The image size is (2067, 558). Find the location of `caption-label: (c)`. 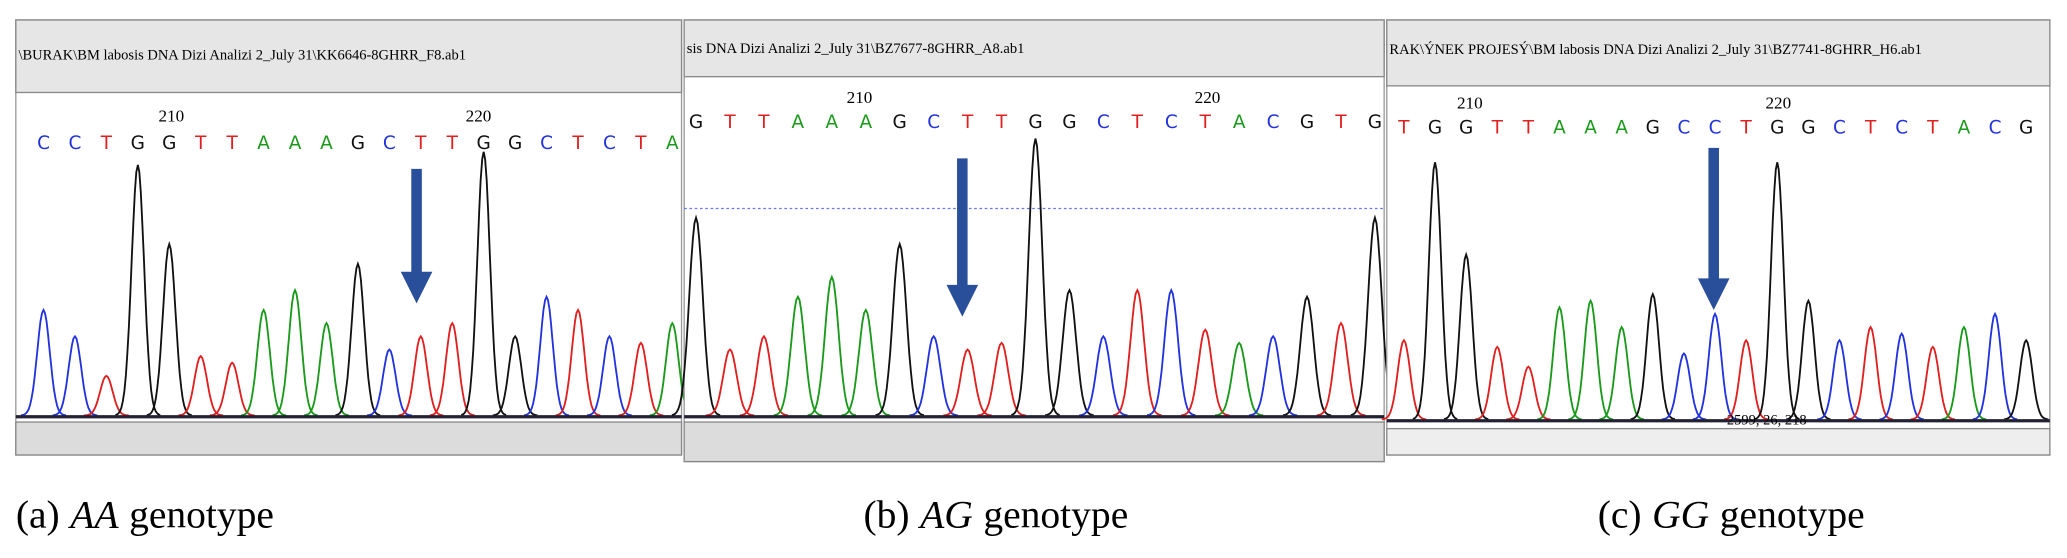

caption-label: (c) is located at coordinates (1620, 514).